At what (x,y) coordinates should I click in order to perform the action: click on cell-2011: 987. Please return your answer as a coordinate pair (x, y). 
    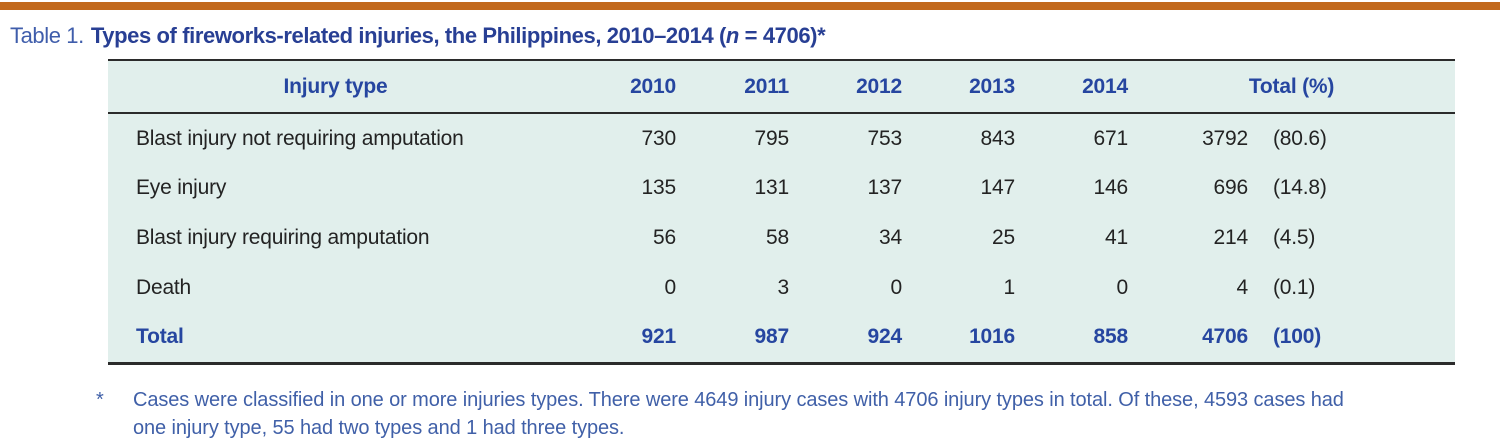
    Looking at the image, I should click on (772, 337).